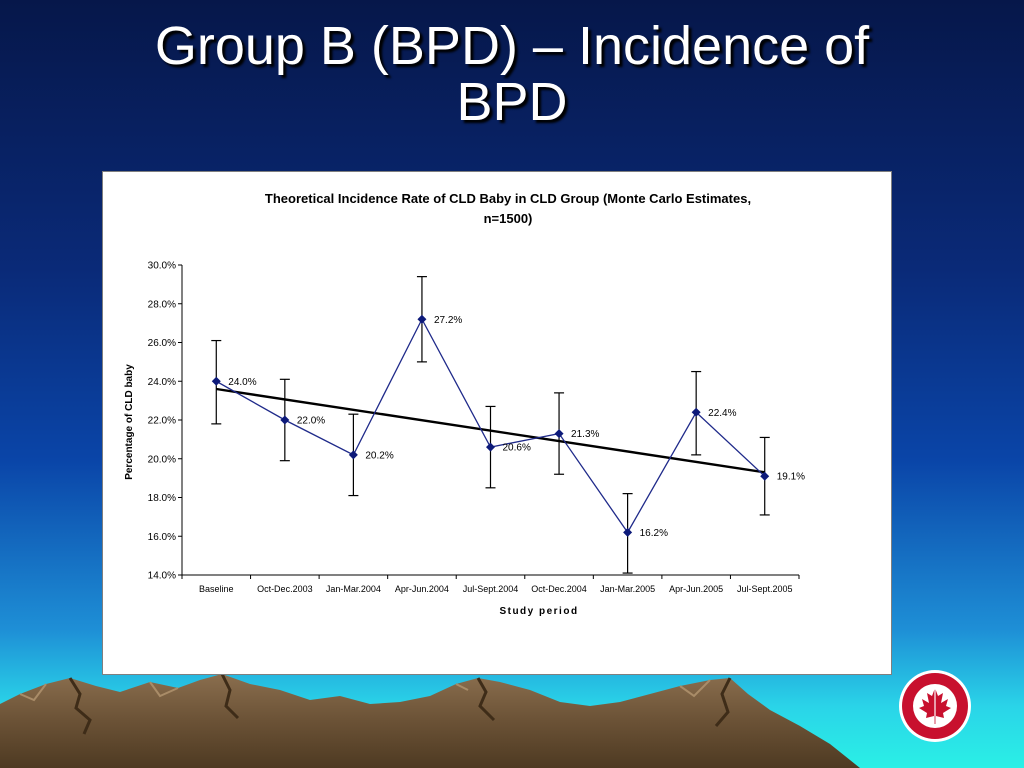 This screenshot has height=768, width=1024. I want to click on x-tick-label: Apr-Jun.2005, so click(696, 589).